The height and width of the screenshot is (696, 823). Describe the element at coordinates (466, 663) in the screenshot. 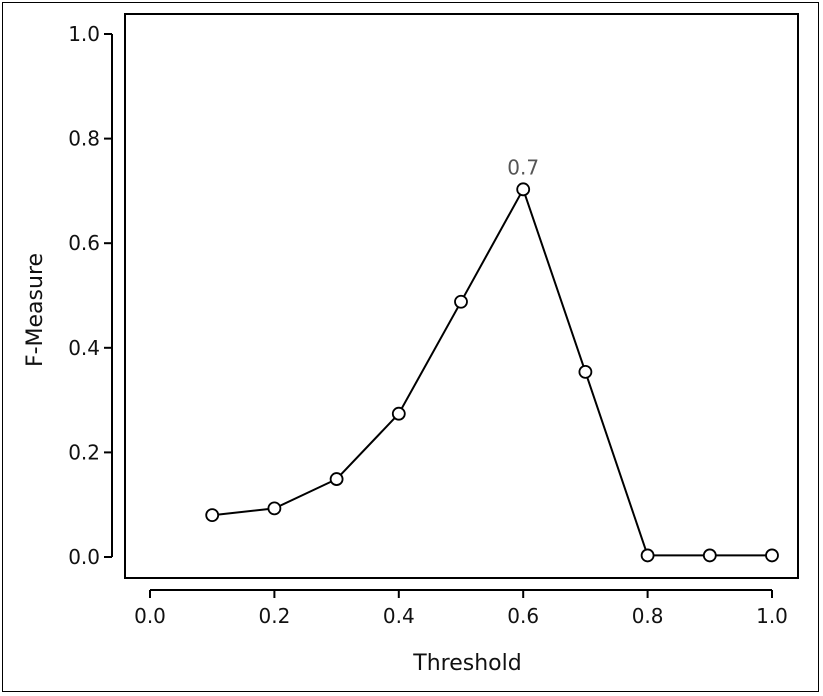

I see `x-axis-title: Threshold` at that location.